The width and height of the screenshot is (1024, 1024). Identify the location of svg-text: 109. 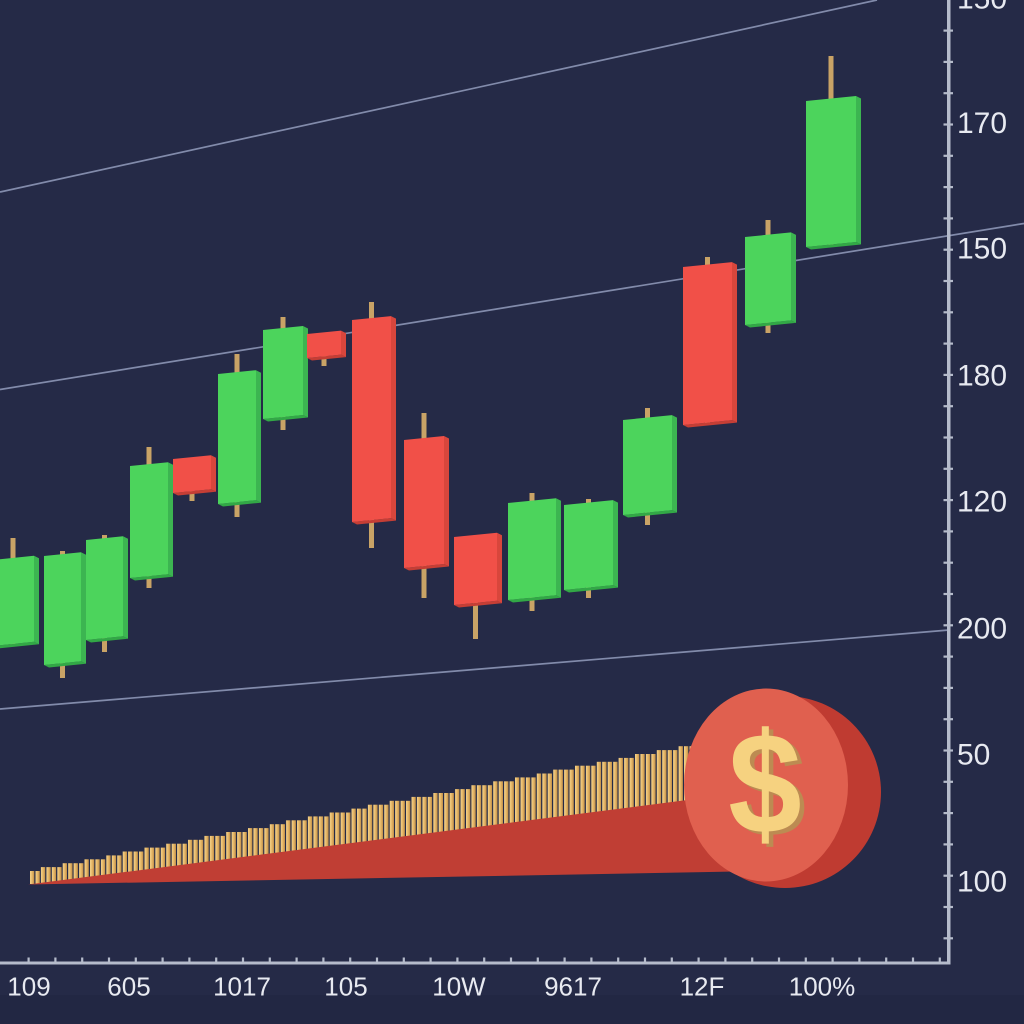
(28, 987).